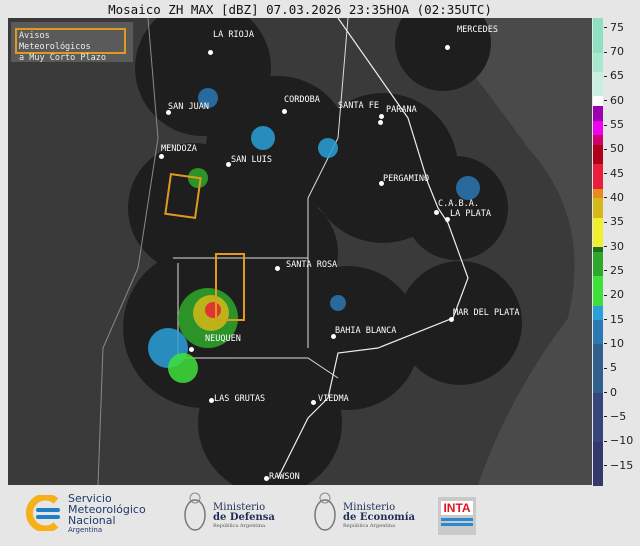 This screenshot has width=640, height=546. I want to click on defensa-line1: Ministerio, so click(239, 507).